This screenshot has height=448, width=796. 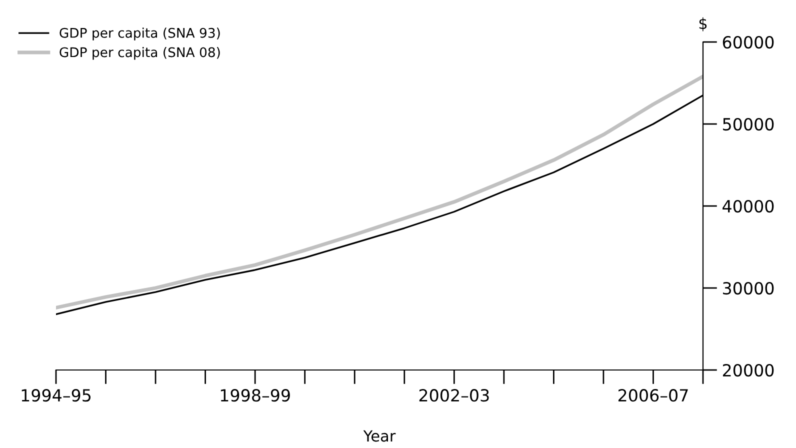 I want to click on y-tick-label: 20000, so click(x=748, y=370).